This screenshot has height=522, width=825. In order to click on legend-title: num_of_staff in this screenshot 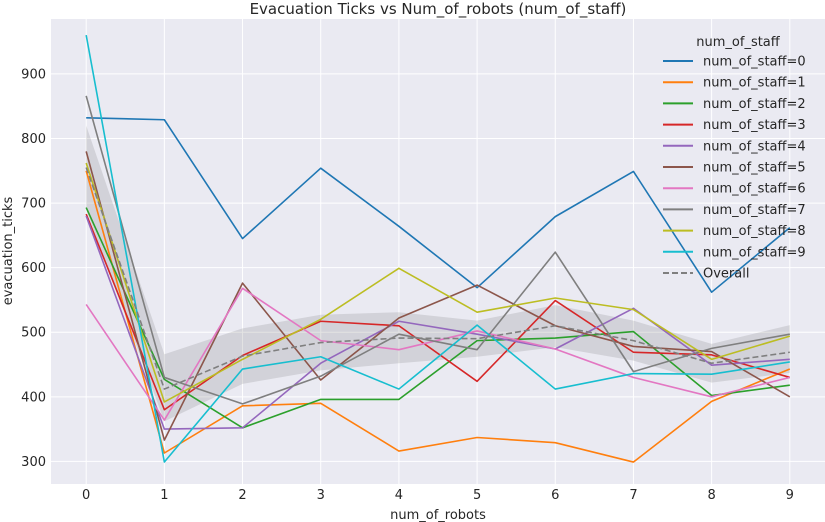, I will do `click(738, 42)`.